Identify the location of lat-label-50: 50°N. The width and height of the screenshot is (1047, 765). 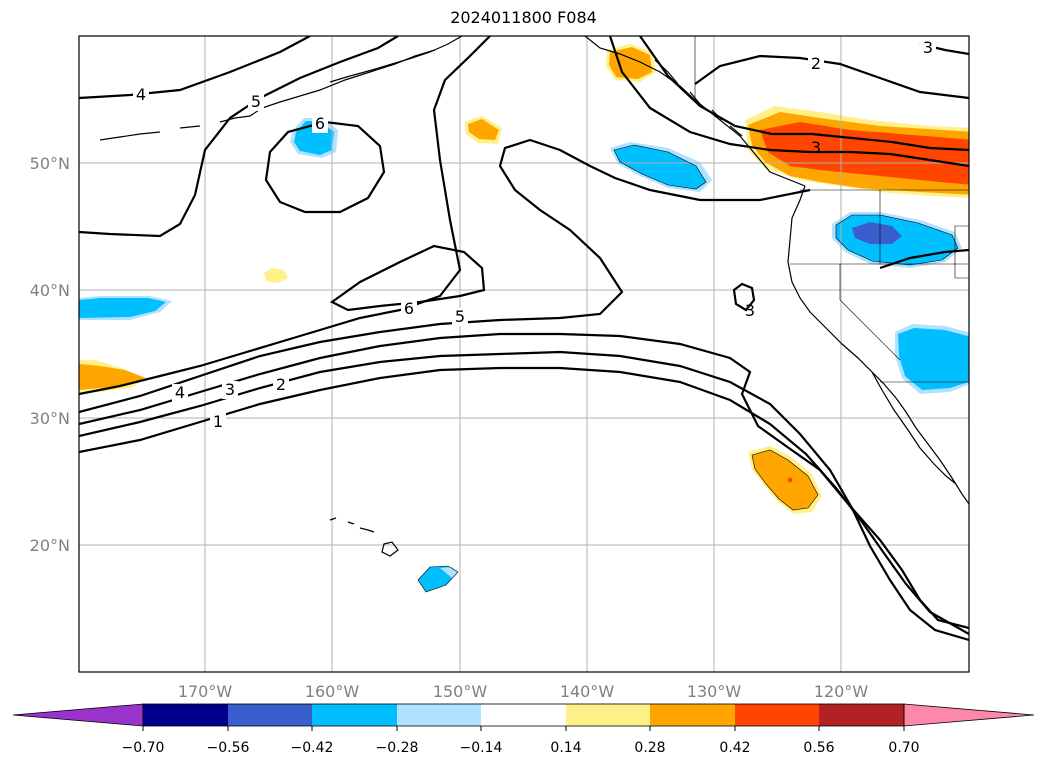
(50, 163).